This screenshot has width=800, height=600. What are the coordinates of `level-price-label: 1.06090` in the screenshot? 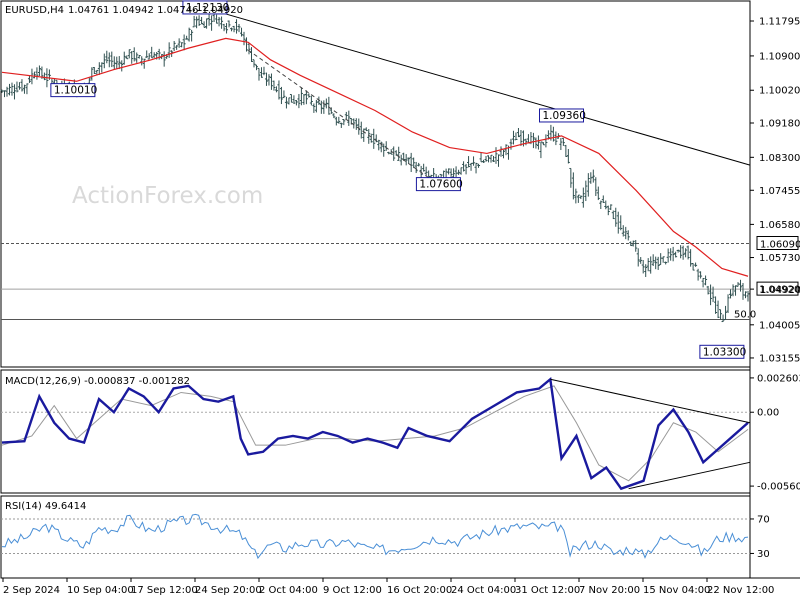 It's located at (780, 244).